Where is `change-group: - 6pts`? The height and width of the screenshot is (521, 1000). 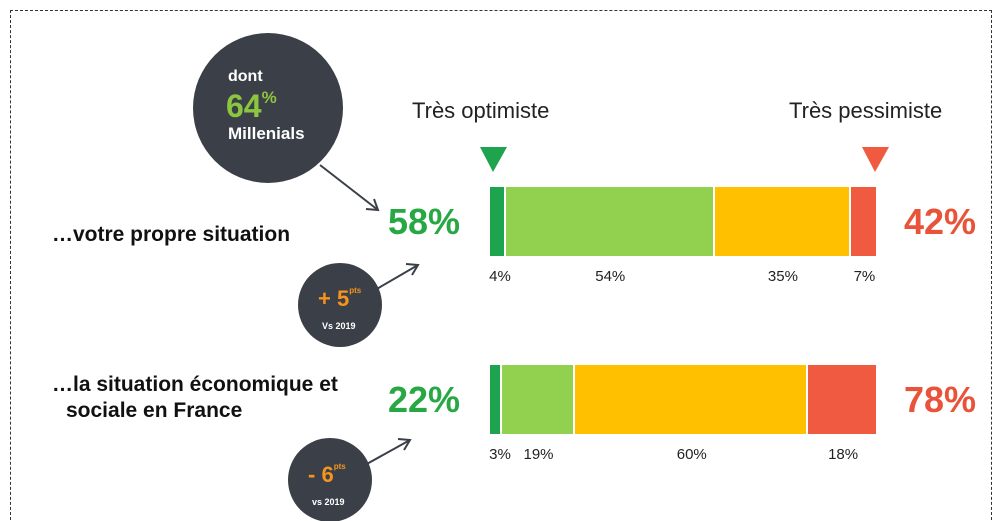
change-group: - 6pts is located at coordinates (327, 475).